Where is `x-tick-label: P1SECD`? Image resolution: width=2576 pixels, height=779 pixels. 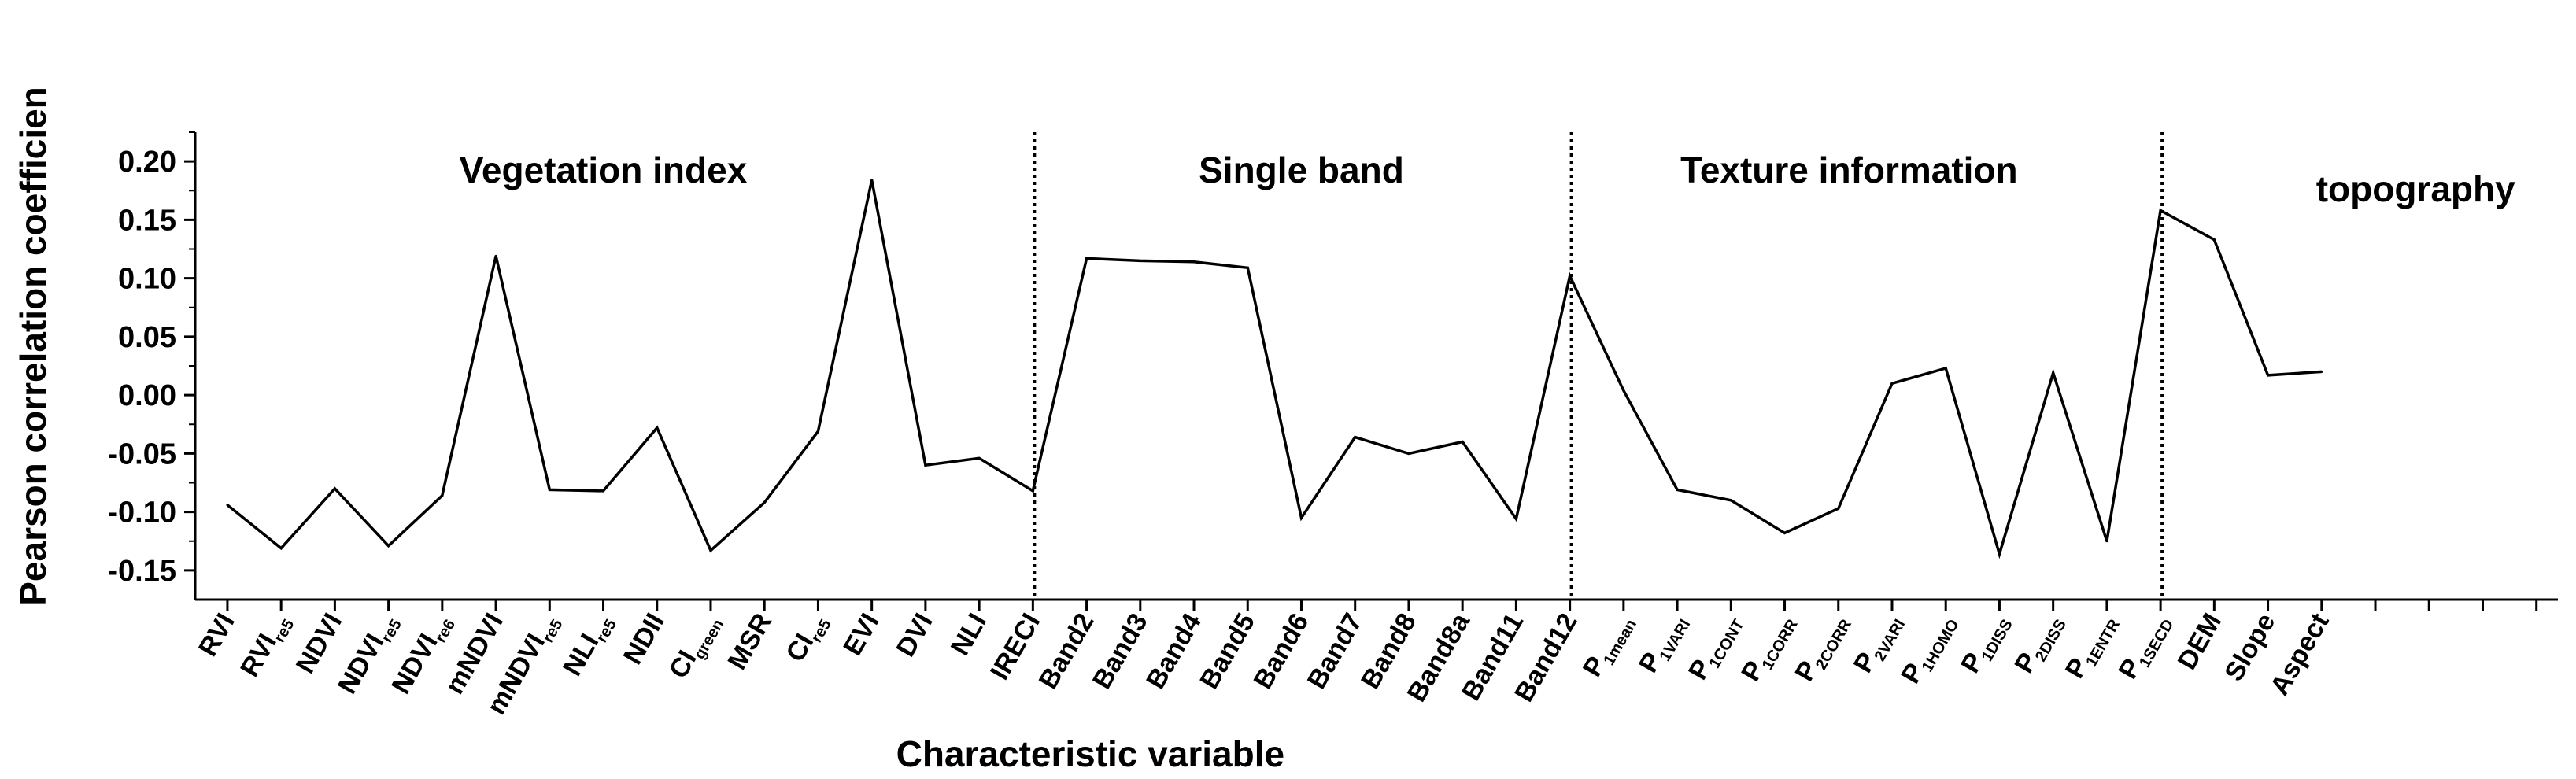 x-tick-label: P1SECD is located at coordinates (2144, 647).